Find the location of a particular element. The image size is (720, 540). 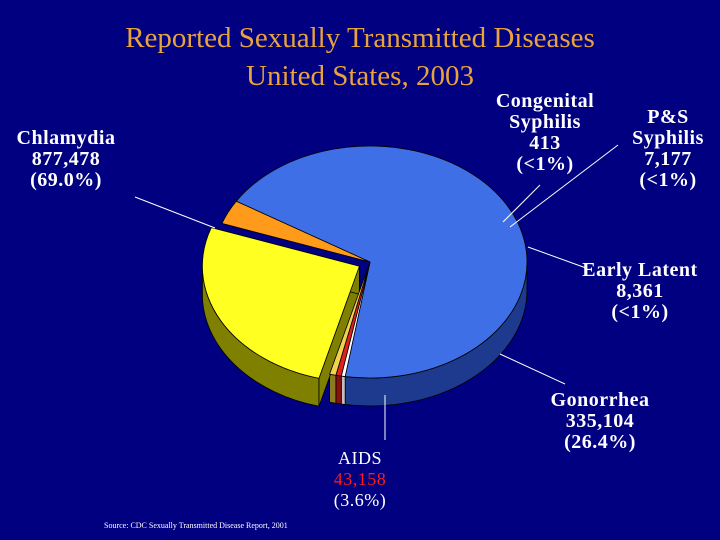

label-chlamydia-value: 877,478 is located at coordinates (66, 159).